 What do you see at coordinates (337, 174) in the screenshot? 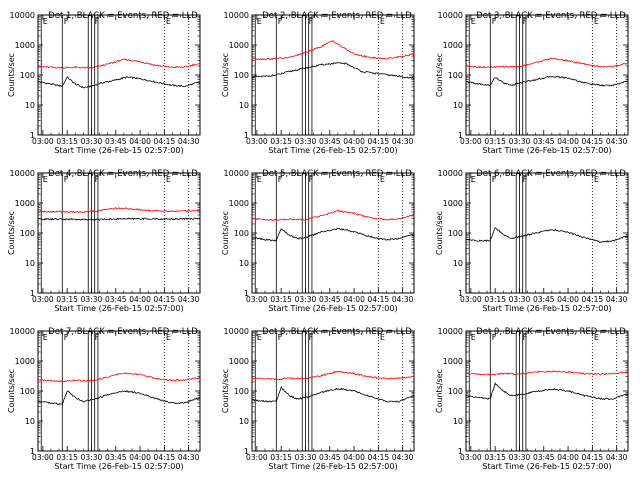
I see `chart-title: Det 5, BLACK = Events, RED = LLD` at bounding box center [337, 174].